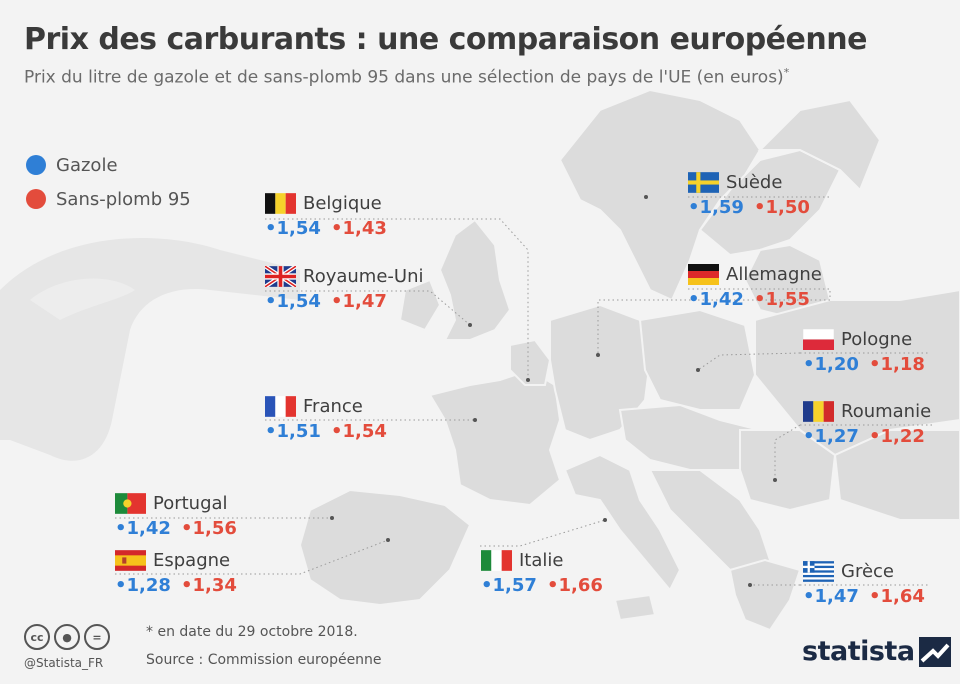  I want to click on diesel-price: •1,27, so click(831, 436).